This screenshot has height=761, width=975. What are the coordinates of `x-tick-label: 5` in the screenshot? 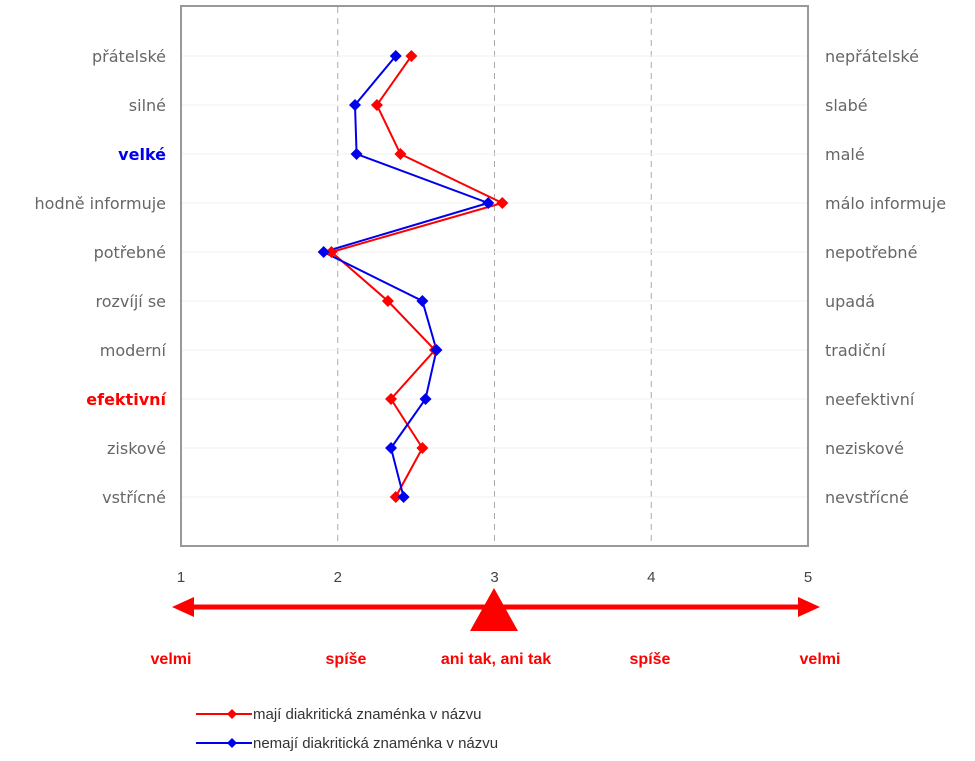 It's located at (808, 577).